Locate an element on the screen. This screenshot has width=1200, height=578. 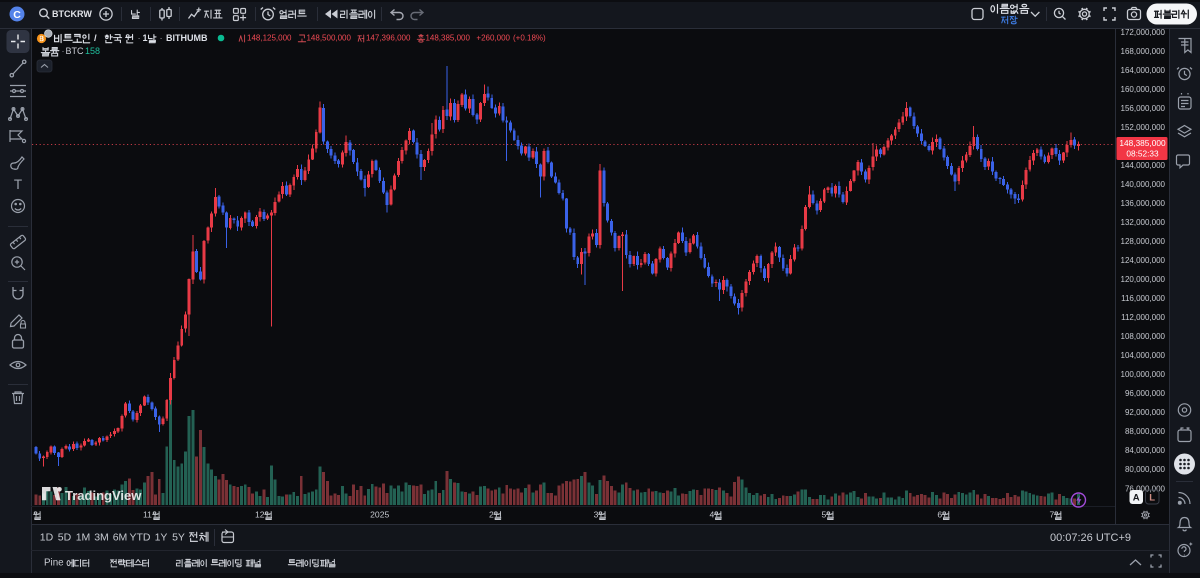
svg-text: 108,000,000 is located at coordinates (1143, 336).